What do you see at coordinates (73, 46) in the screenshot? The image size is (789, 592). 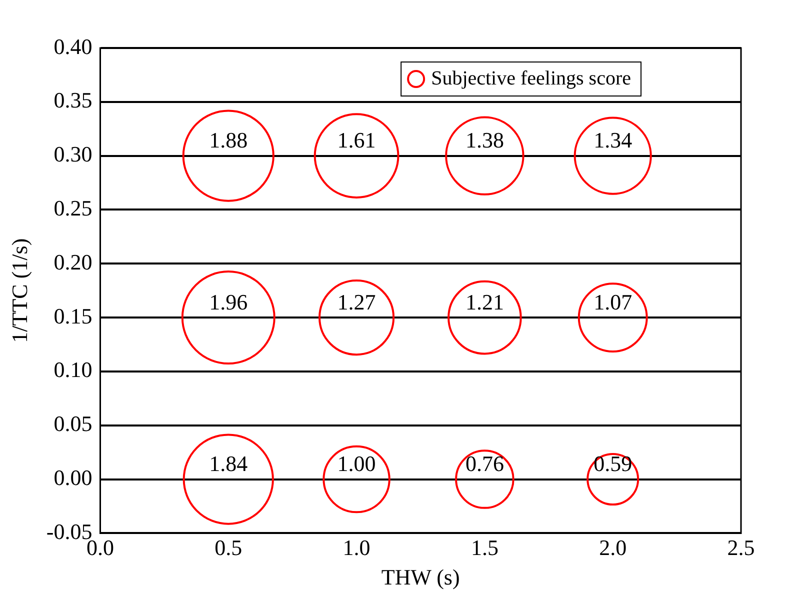 I see `y-tick-label: 0.40` at bounding box center [73, 46].